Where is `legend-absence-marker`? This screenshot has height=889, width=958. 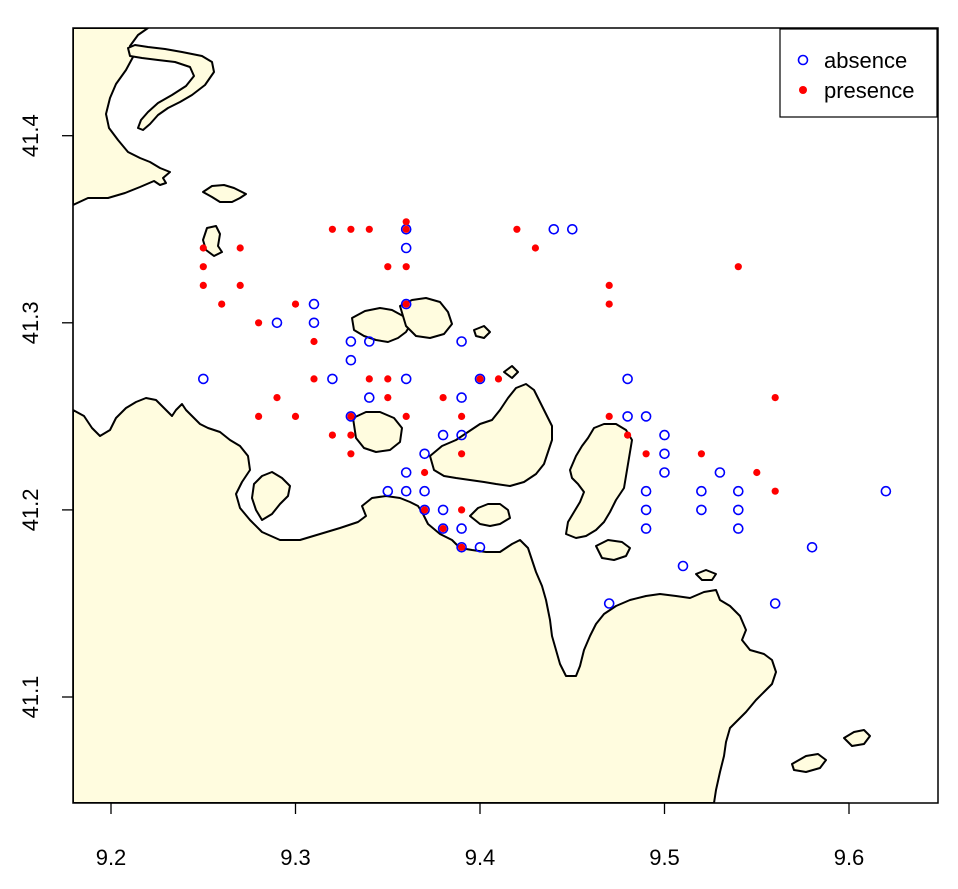
legend-absence-marker is located at coordinates (803, 60).